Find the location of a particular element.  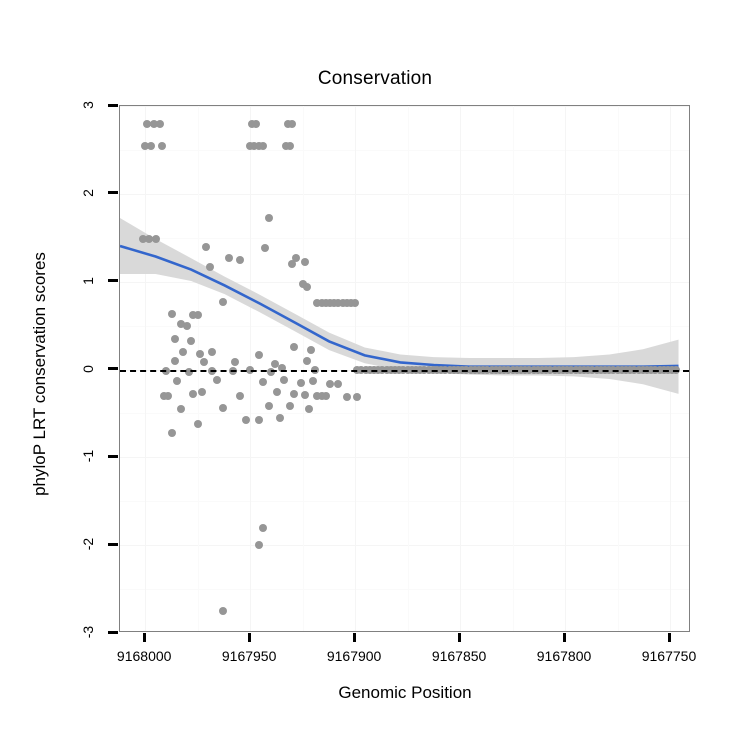

y-axis-tick-label: 0 is located at coordinates (88, 368).